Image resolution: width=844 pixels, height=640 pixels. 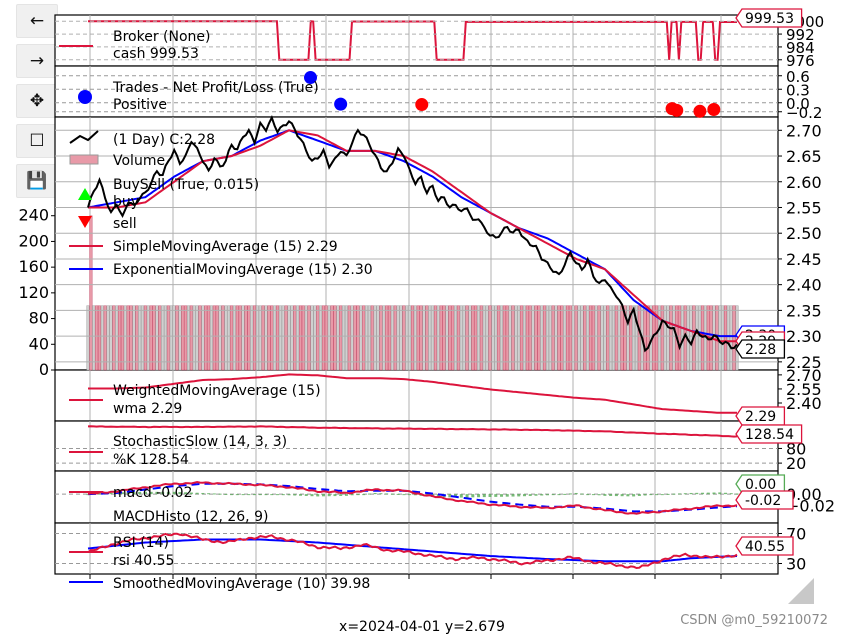 What do you see at coordinates (37, 61) in the screenshot?
I see `forward-button: →` at bounding box center [37, 61].